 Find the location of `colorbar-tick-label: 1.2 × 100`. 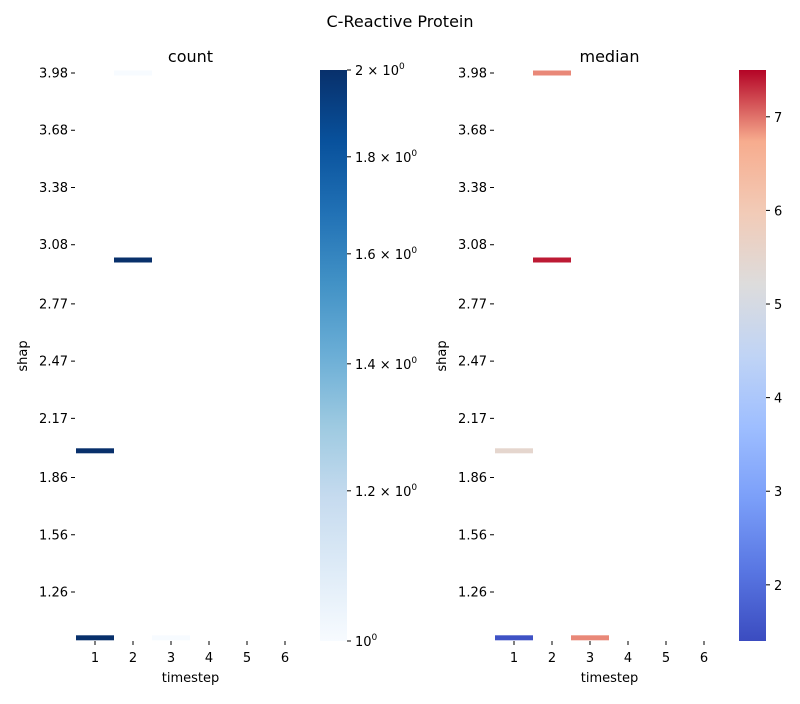

colorbar-tick-label: 1.2 × 100 is located at coordinates (386, 491).